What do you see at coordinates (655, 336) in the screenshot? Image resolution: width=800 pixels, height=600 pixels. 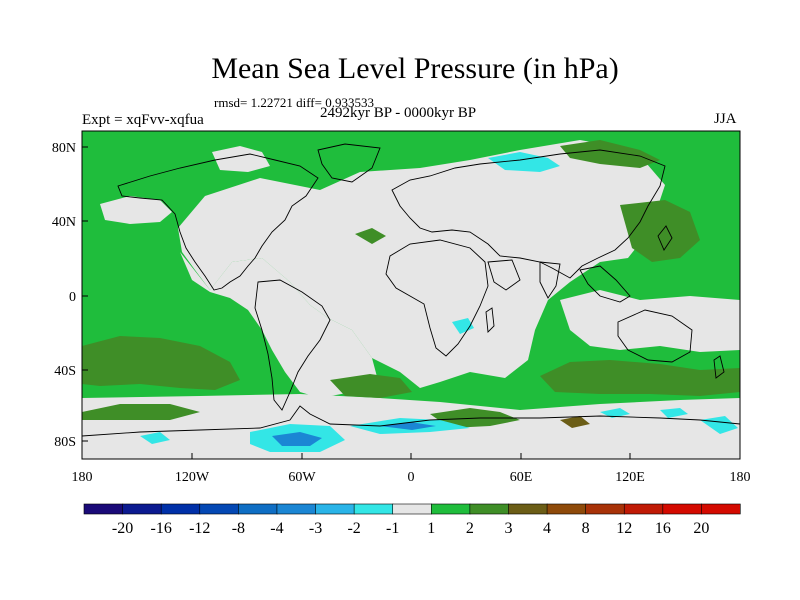 I see `coast-australia` at bounding box center [655, 336].